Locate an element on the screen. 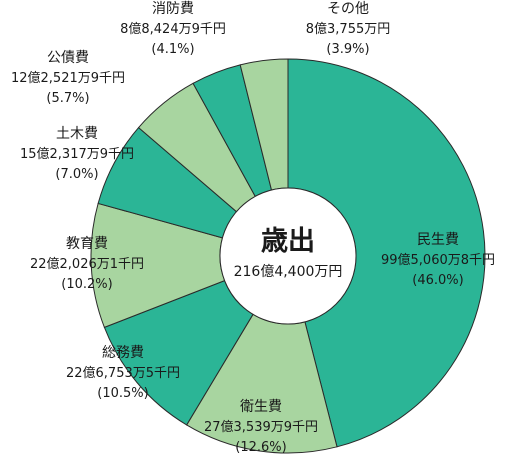  slice-label-1: 民生費 99億5,060万8千円 (46.0%) is located at coordinates (438, 260).